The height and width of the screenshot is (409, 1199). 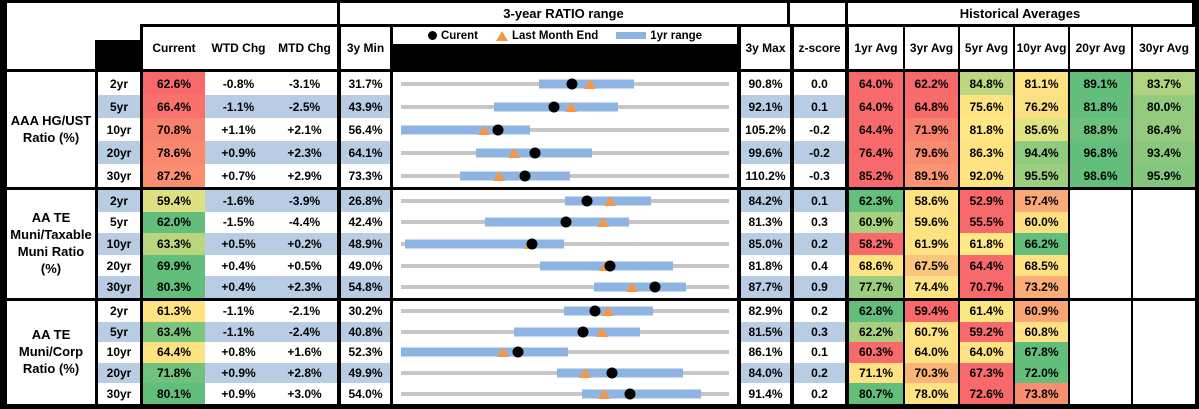 I want to click on current-value-cell: 66.4%, so click(x=172, y=106).